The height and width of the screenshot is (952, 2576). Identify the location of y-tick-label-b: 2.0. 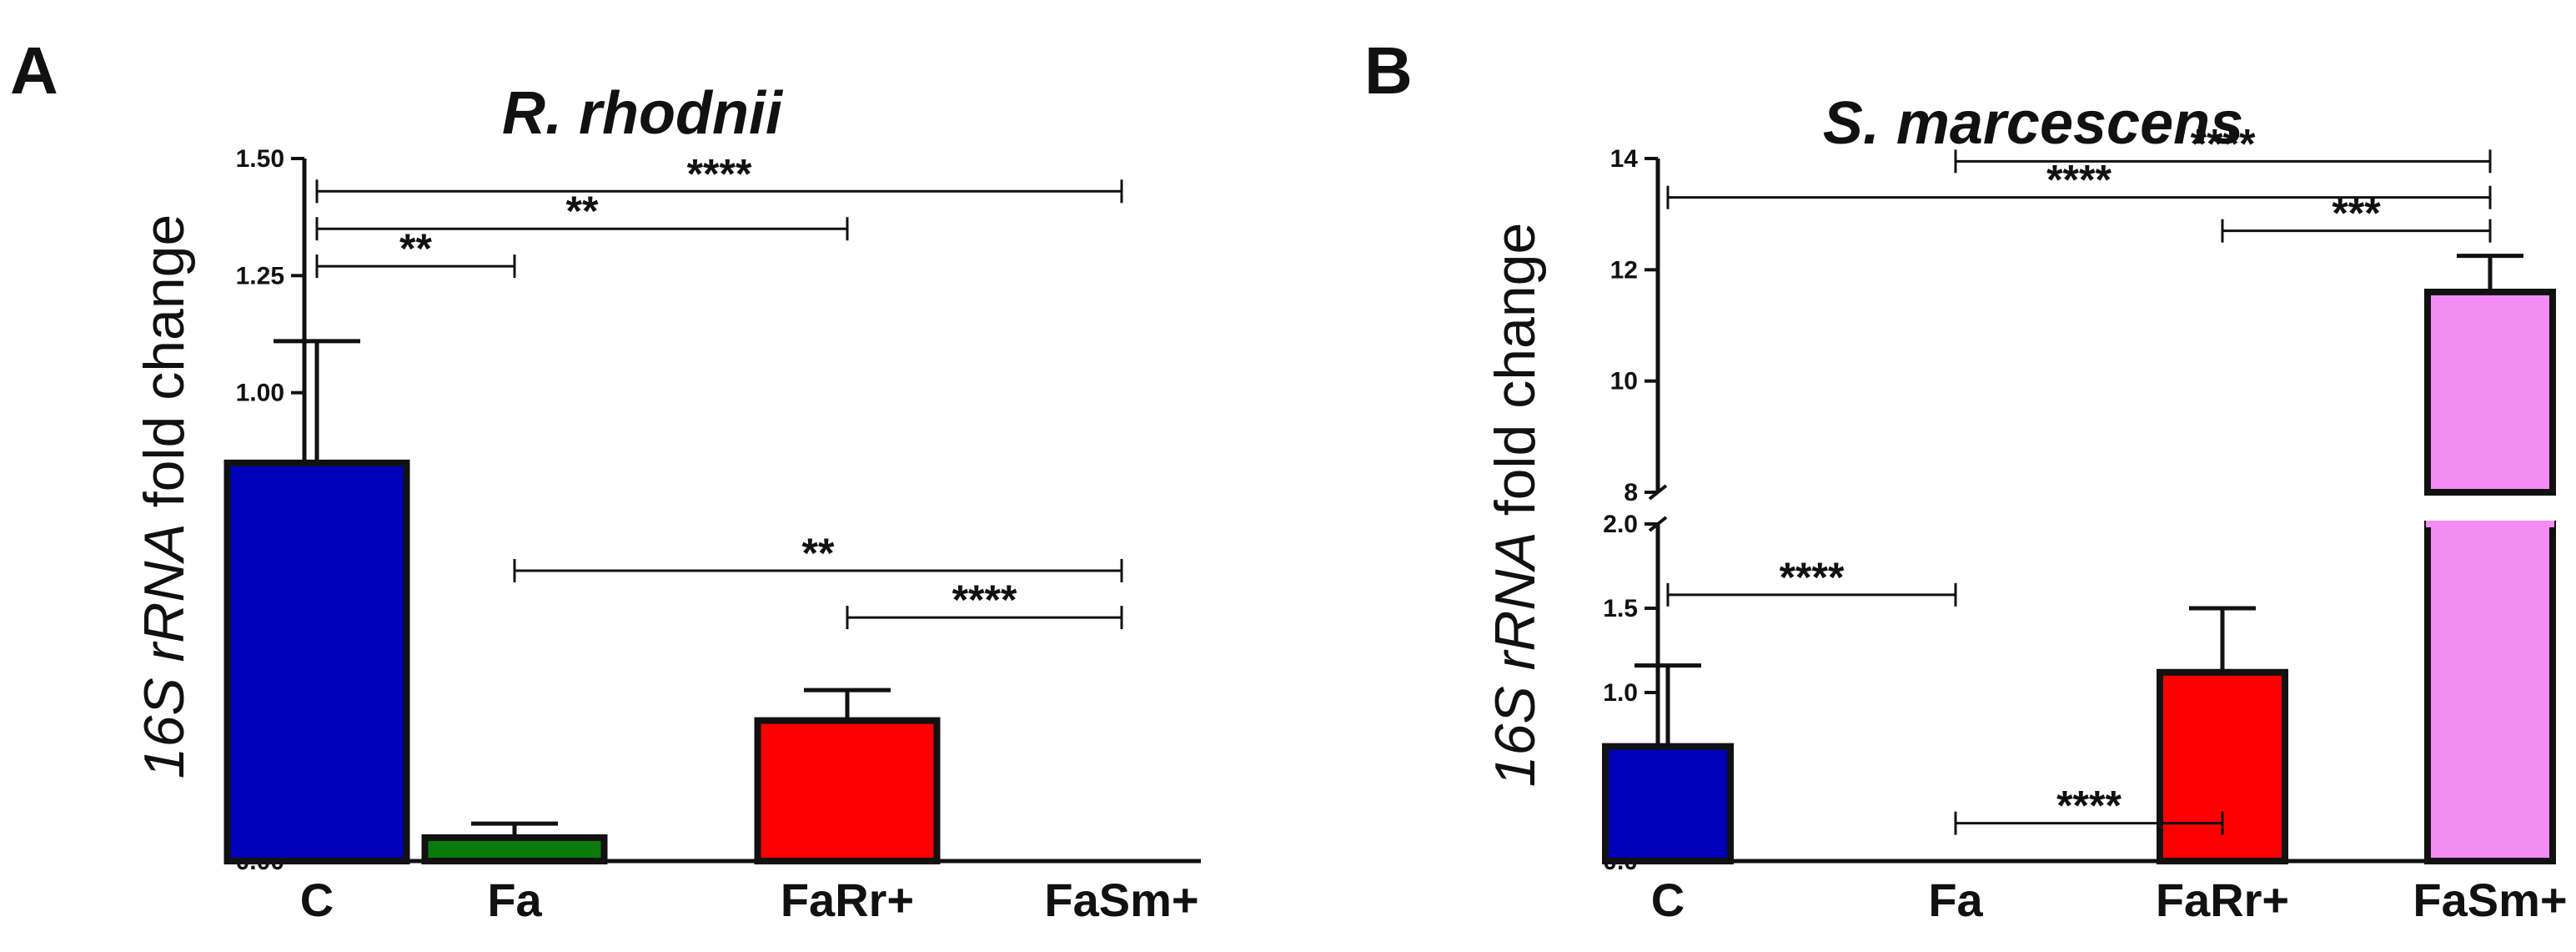
(1620, 524).